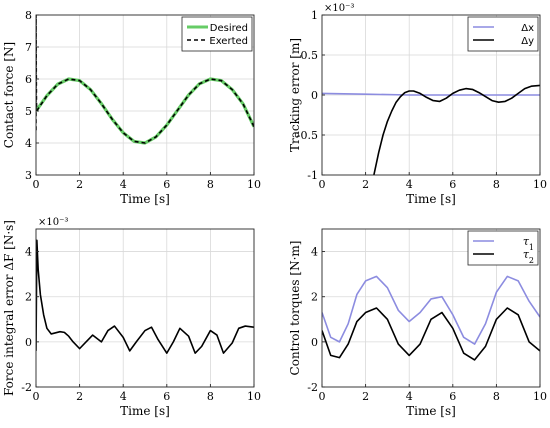  I want to click on y-axis-label: Force integral error ΔF [N·s], so click(9, 308).